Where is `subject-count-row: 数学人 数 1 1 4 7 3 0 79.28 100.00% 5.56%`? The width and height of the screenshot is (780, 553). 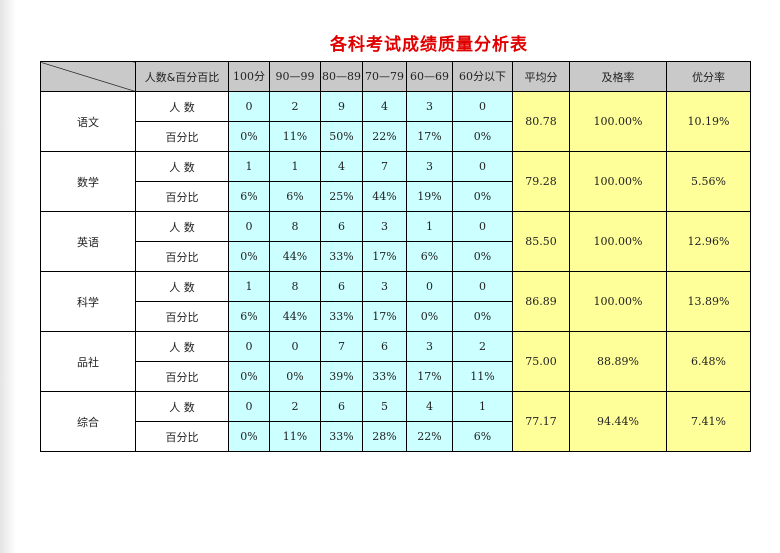 subject-count-row: 数学人 数 1 1 4 7 3 0 79.28 100.00% 5.56% is located at coordinates (395, 181).